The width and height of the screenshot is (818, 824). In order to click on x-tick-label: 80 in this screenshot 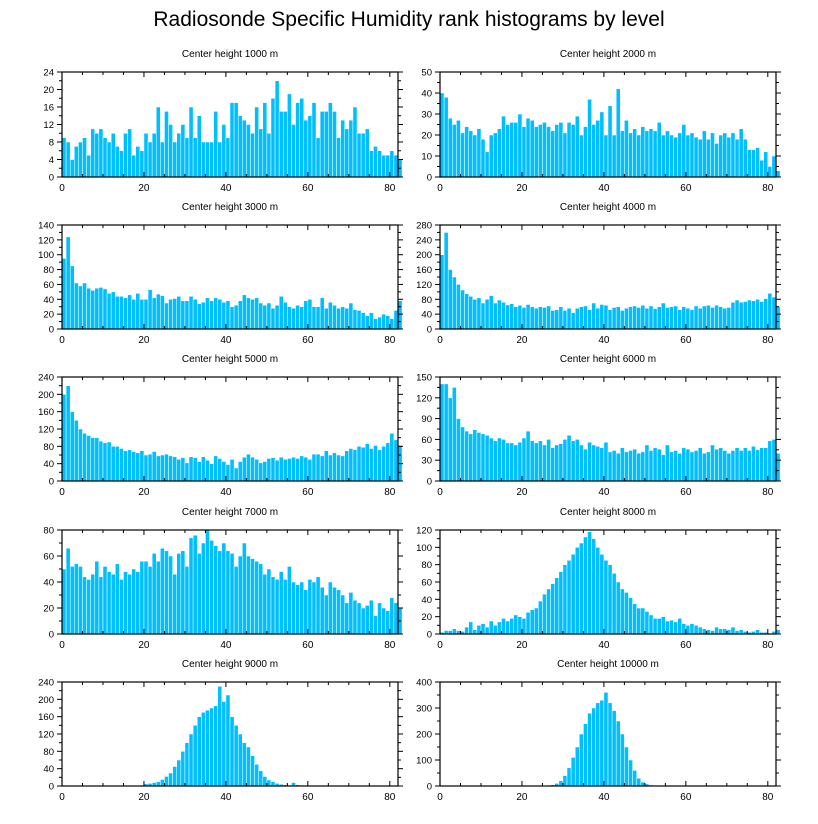, I will do `click(390, 797)`.